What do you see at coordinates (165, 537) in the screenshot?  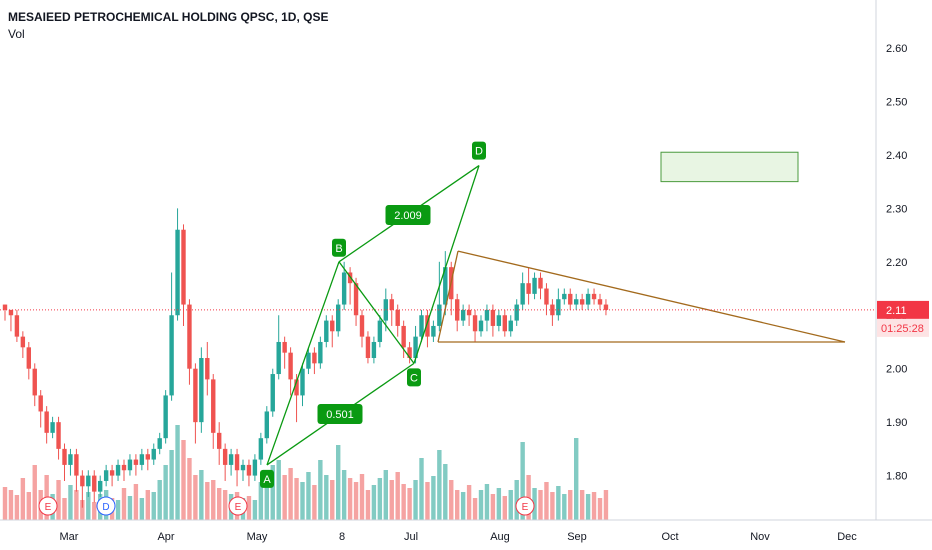 I see `x-tick-label: Apr` at bounding box center [165, 537].